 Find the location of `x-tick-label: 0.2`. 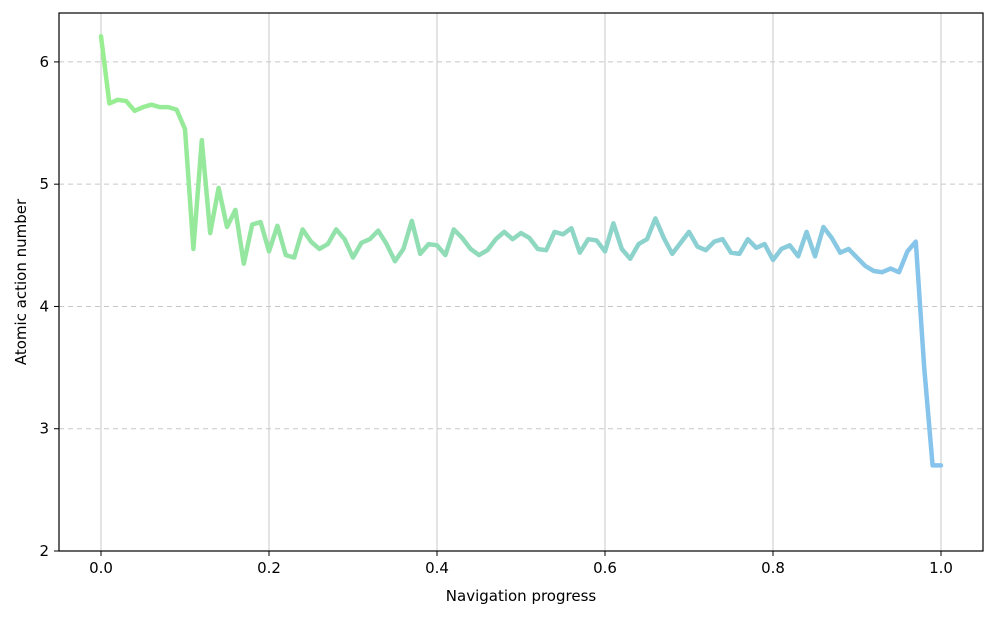

x-tick-label: 0.2 is located at coordinates (269, 568).